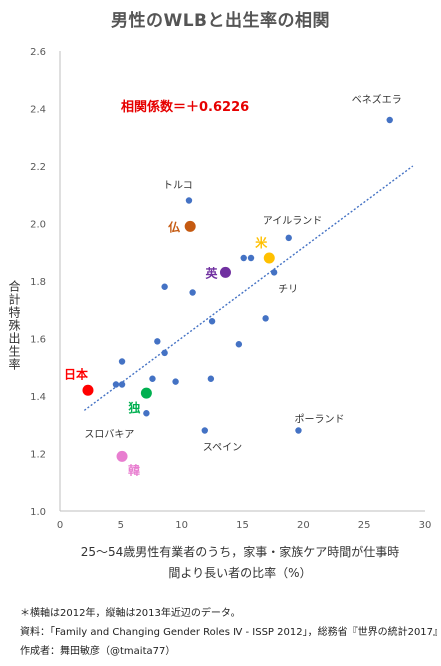 This screenshot has width=441, height=666. Describe the element at coordinates (211, 272) in the screenshot. I see `highlight-label: 英` at that location.